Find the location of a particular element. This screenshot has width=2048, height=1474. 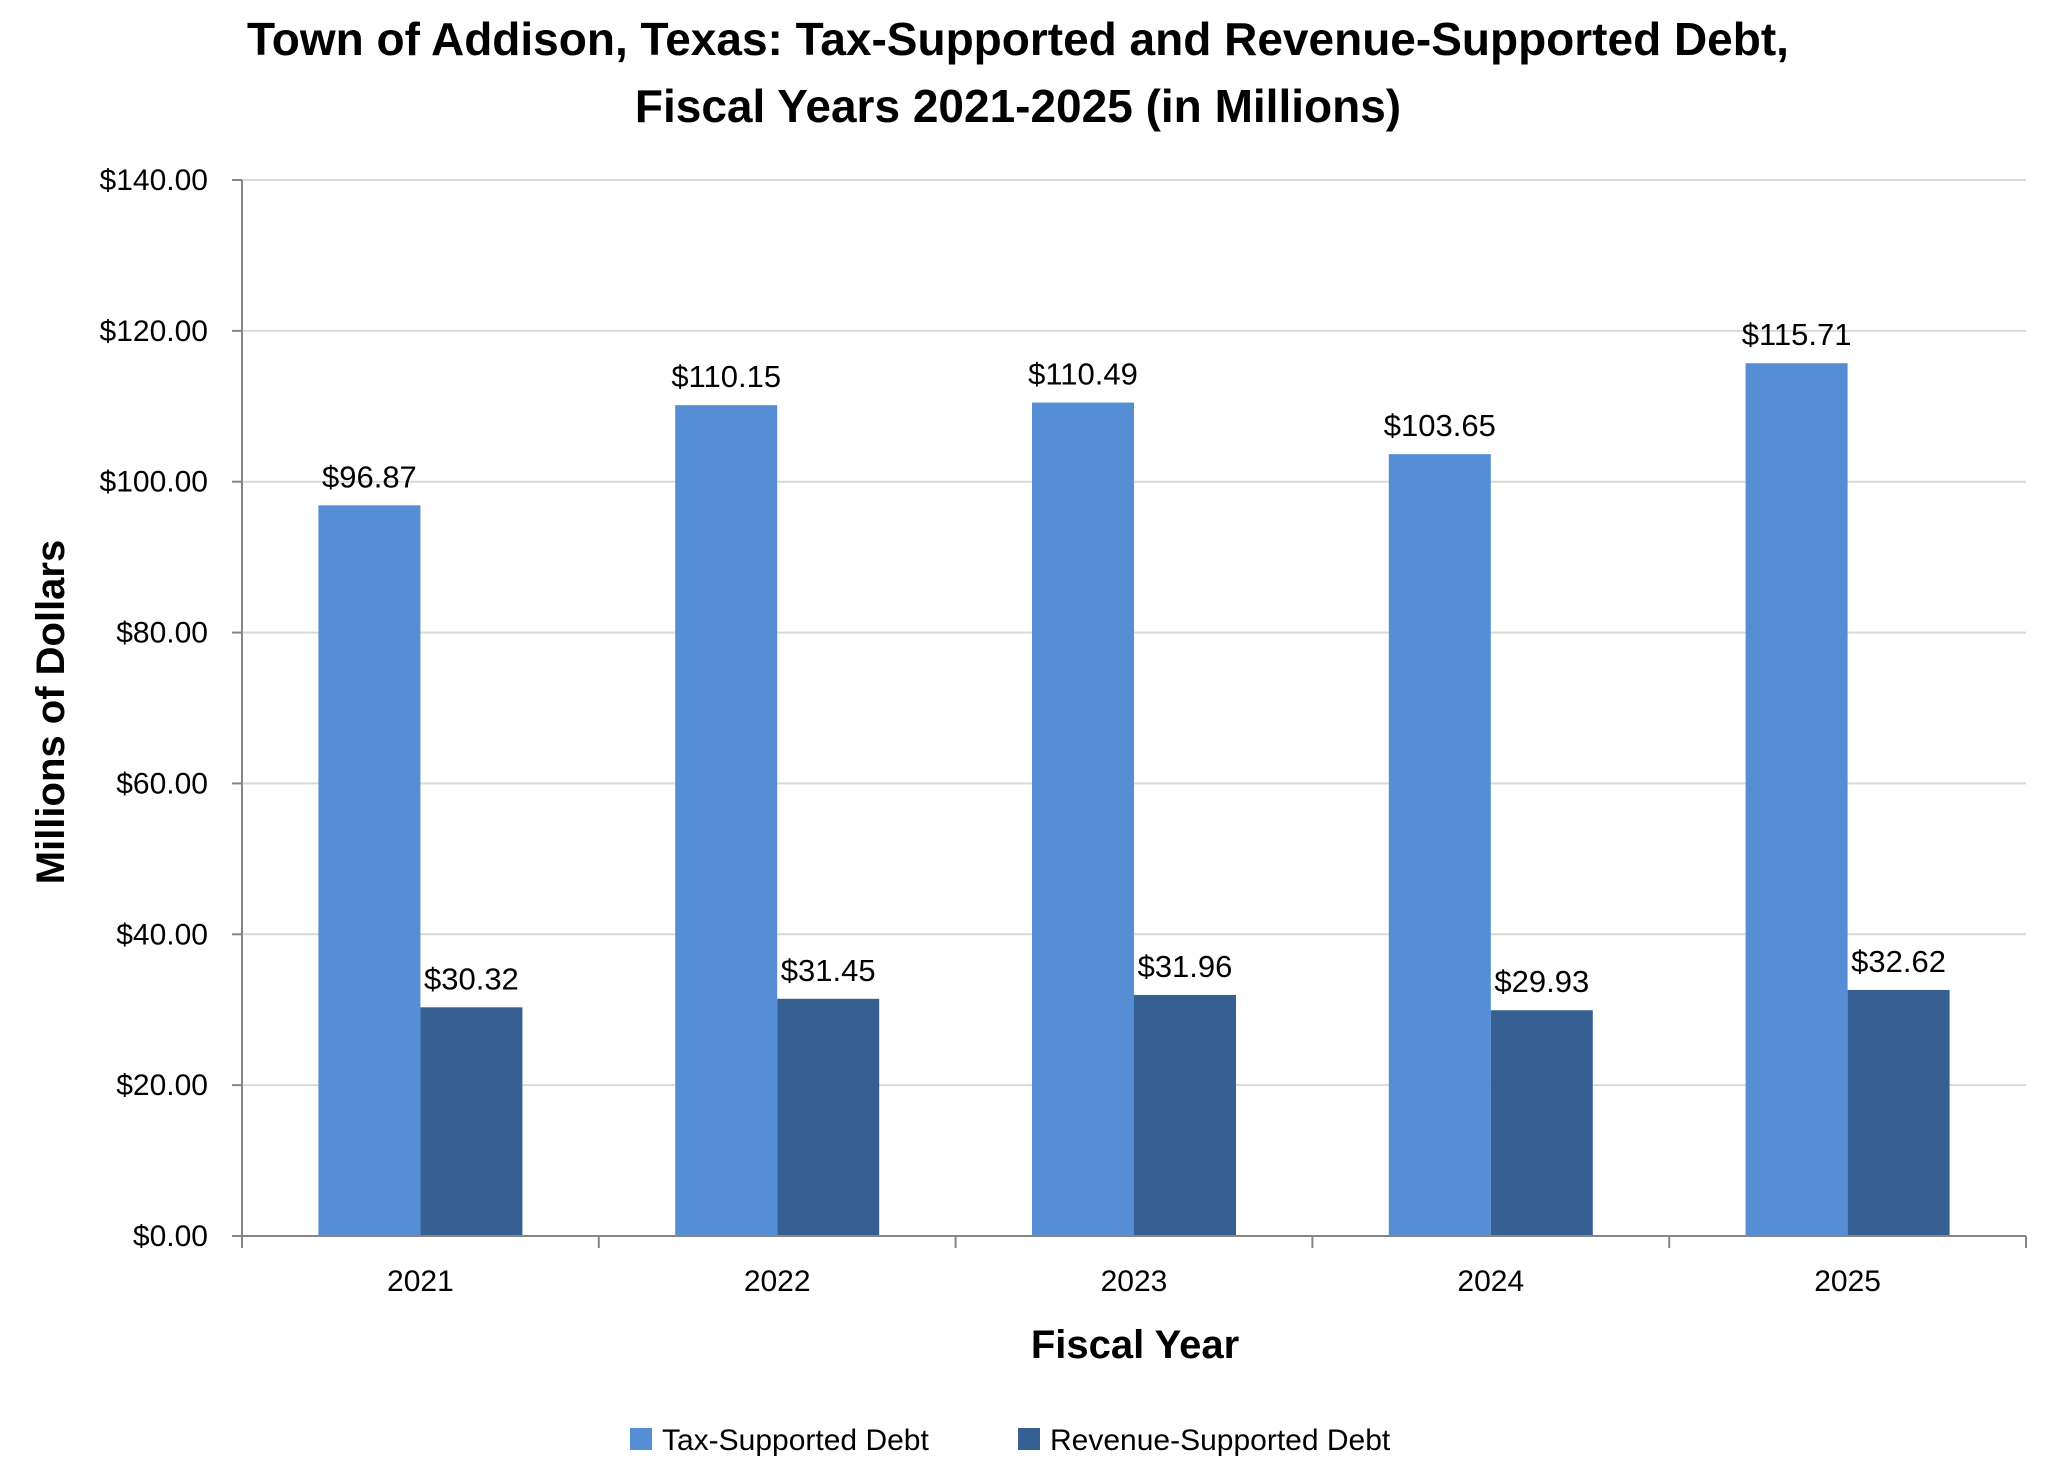

x-tick-labels: 2021 2022 2023 2024 2025 is located at coordinates (1134, 1281).